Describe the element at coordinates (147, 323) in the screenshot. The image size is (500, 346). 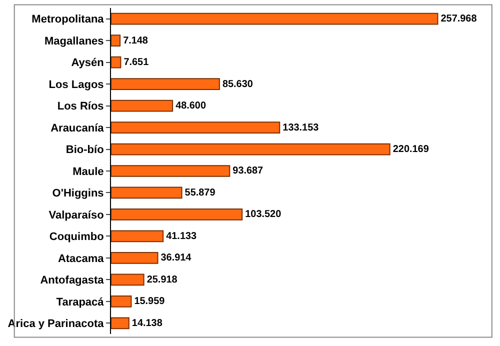
I see `data-label: 14.138` at that location.